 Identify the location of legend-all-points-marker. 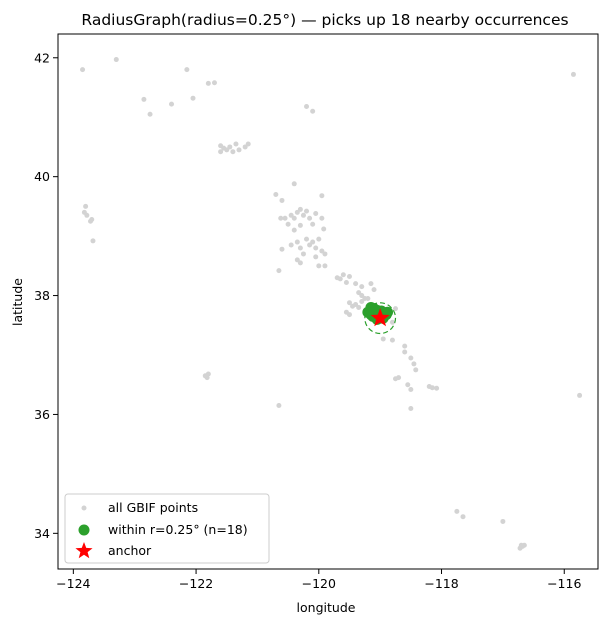
(84, 508).